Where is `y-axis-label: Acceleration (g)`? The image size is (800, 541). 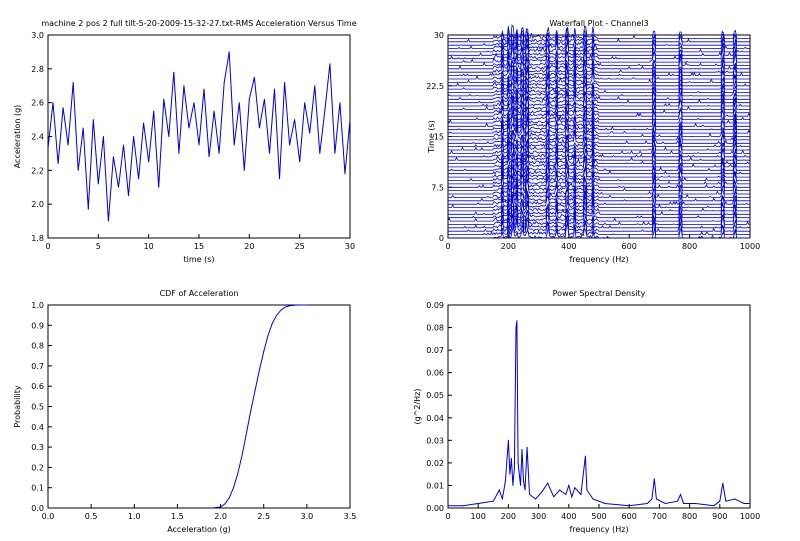 y-axis-label: Acceleration (g) is located at coordinates (17, 137).